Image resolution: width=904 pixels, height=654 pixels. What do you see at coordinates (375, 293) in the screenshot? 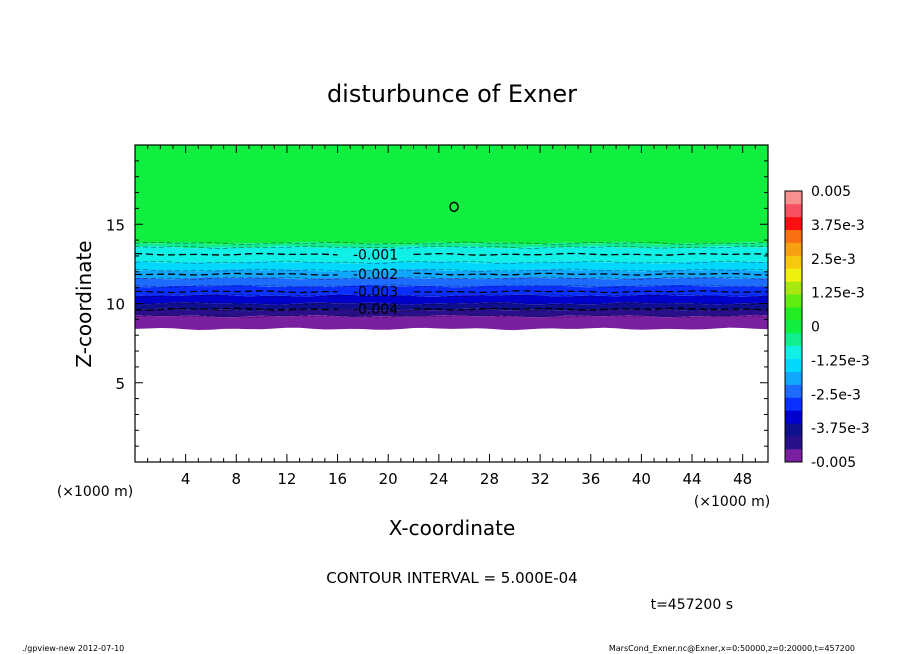
I see `contour-label: -0.003` at bounding box center [375, 293].